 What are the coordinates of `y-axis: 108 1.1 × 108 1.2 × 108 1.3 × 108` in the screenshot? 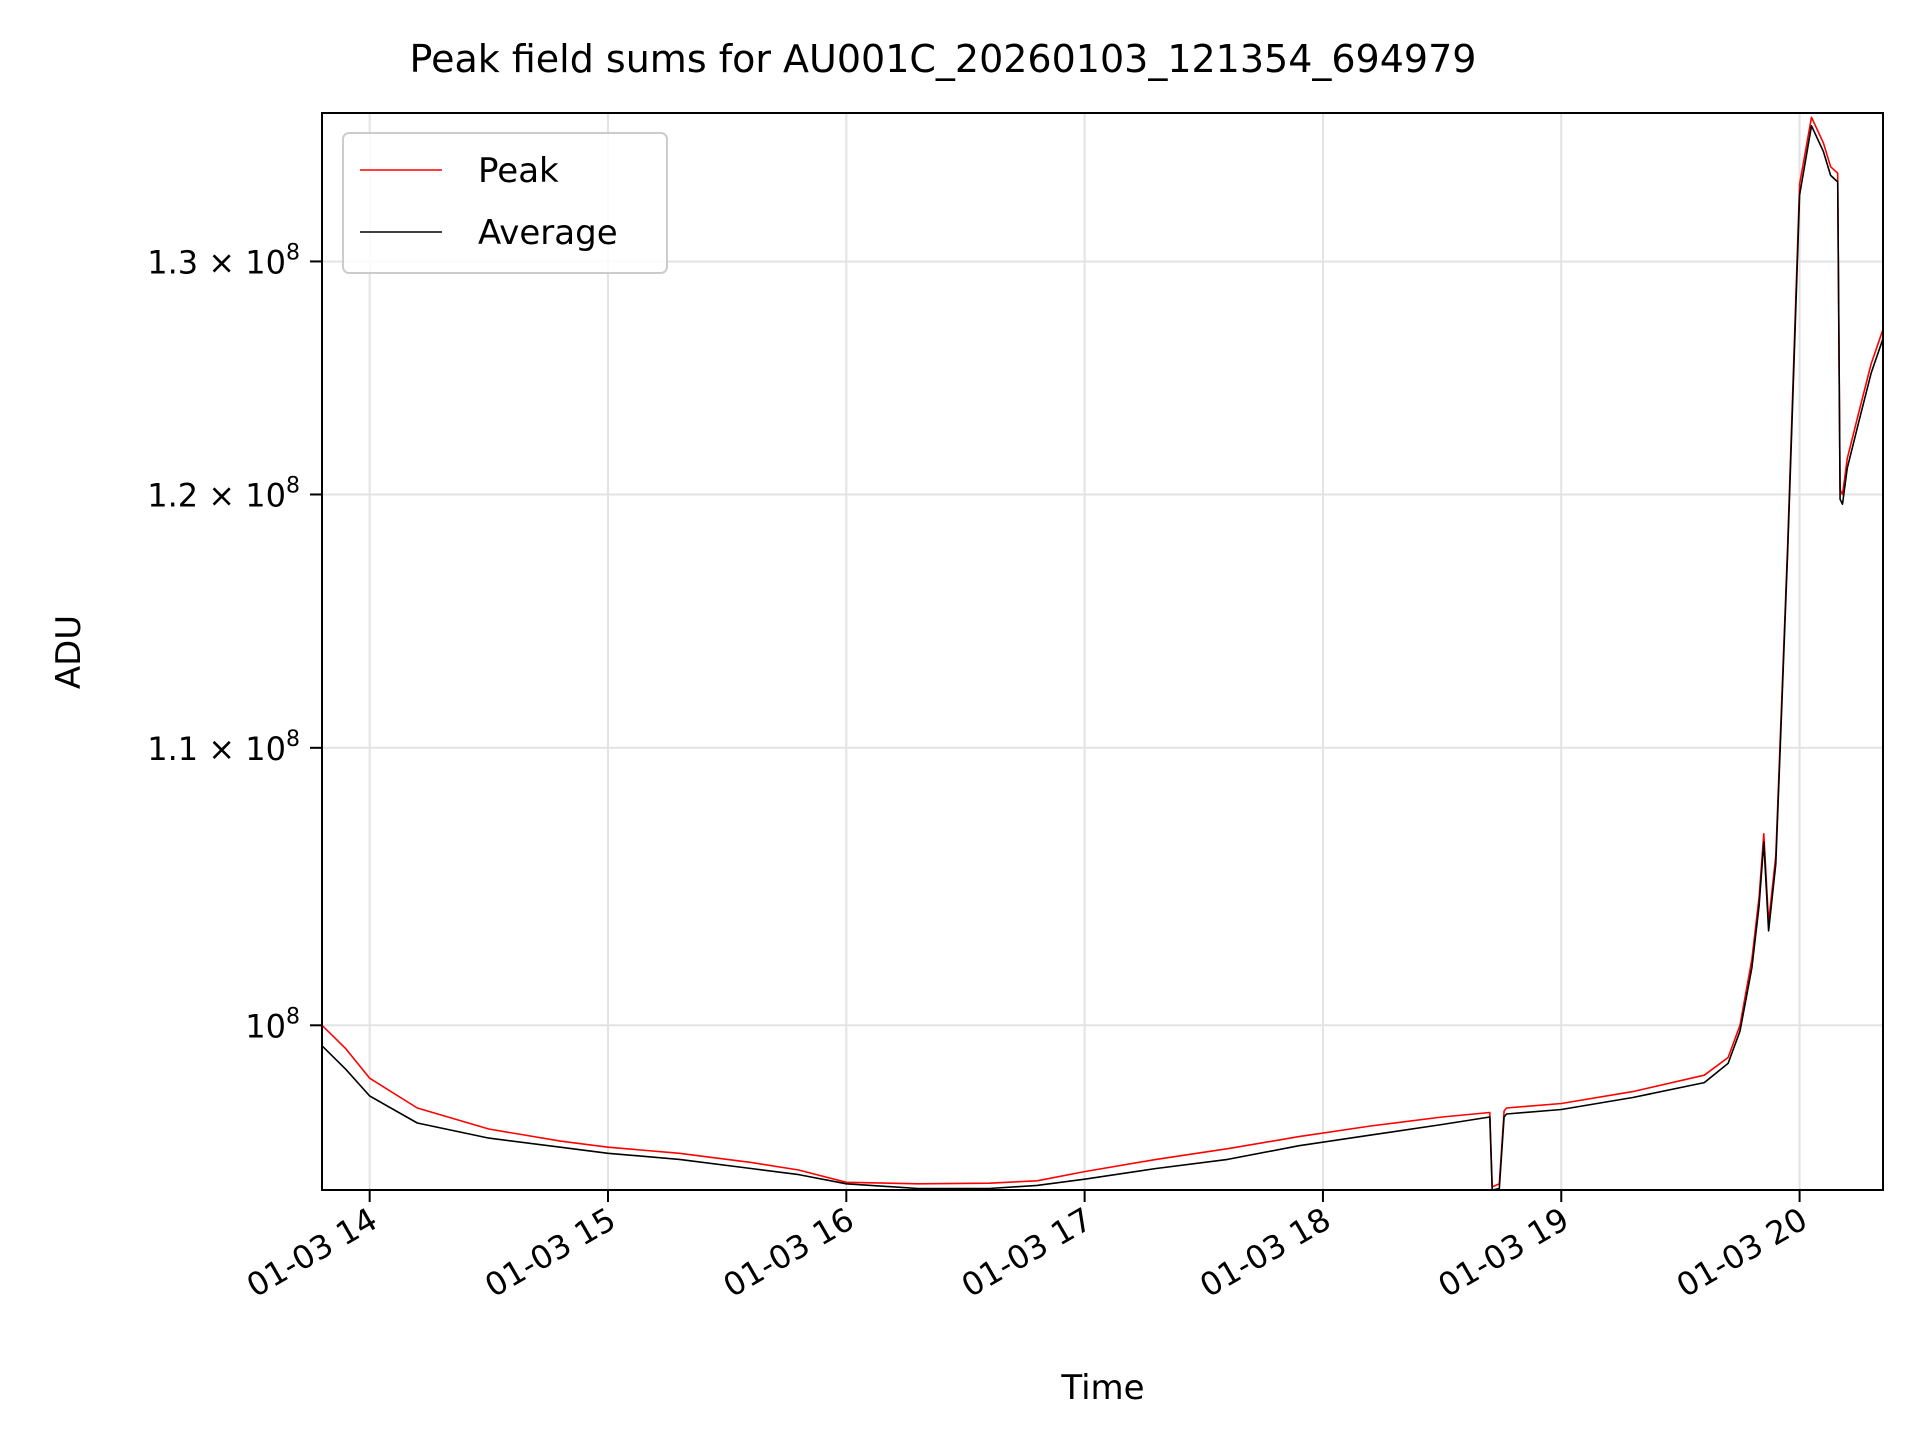 It's located at (234, 642).